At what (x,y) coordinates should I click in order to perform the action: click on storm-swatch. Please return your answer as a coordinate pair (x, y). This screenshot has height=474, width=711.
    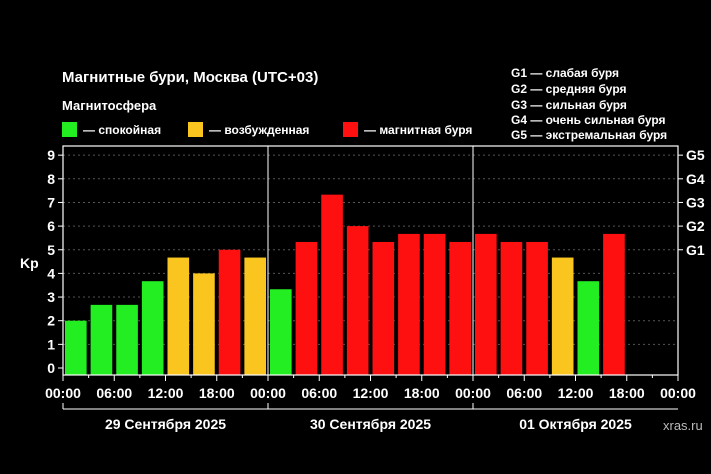
    Looking at the image, I should click on (350, 129).